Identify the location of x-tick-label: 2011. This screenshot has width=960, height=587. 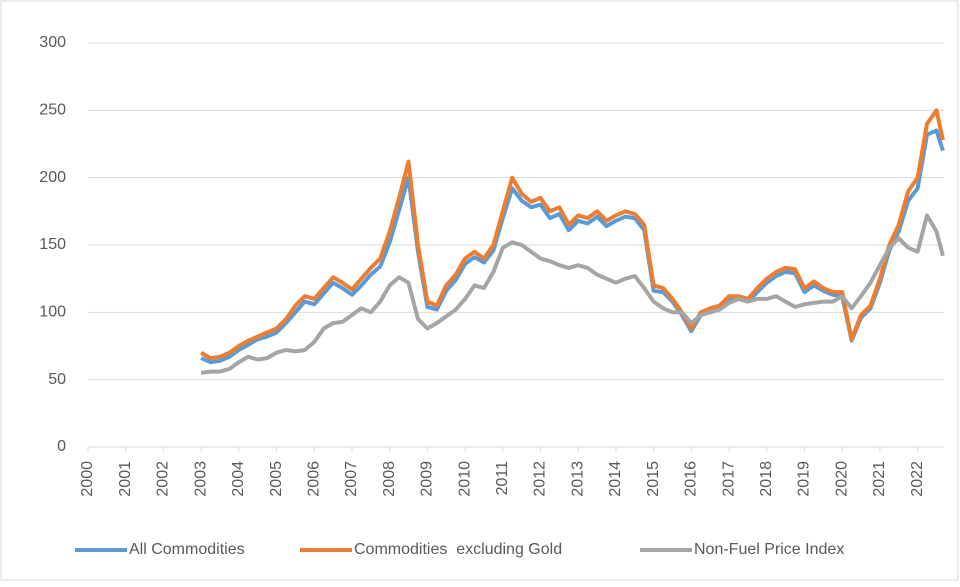
(502, 478).